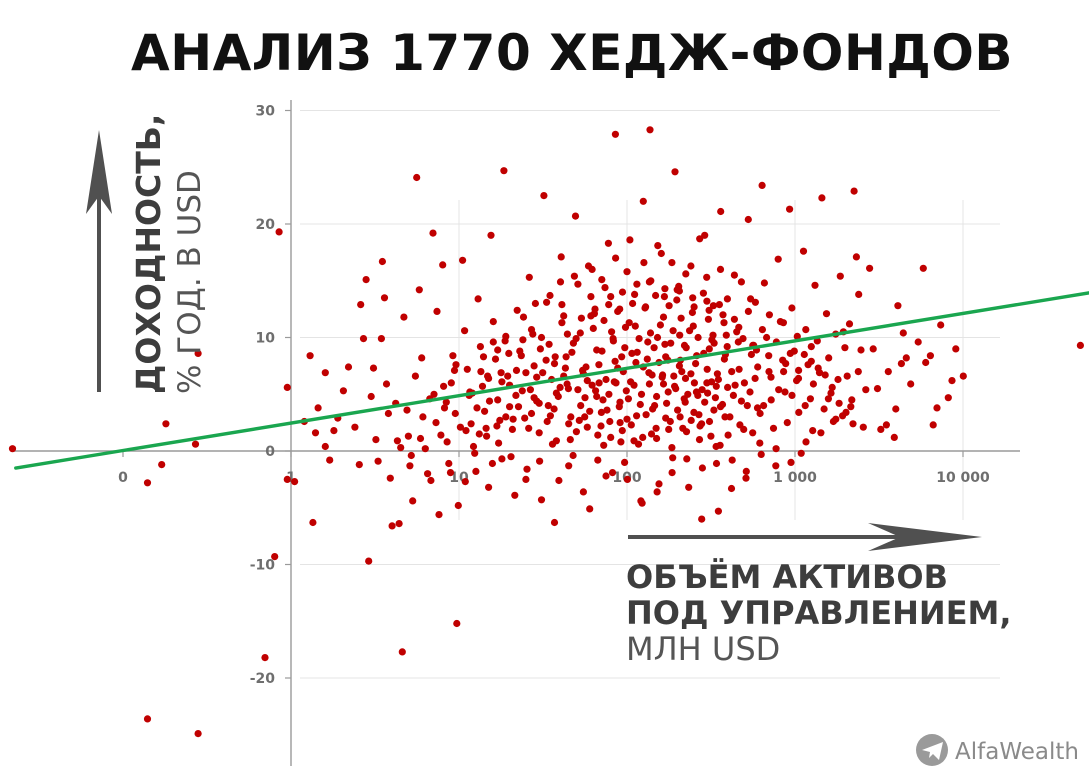 The height and width of the screenshot is (778, 1089). Describe the element at coordinates (148, 254) in the screenshot. I see `y-axis-label-bold: ДОХОДНОСТЬ,` at that location.